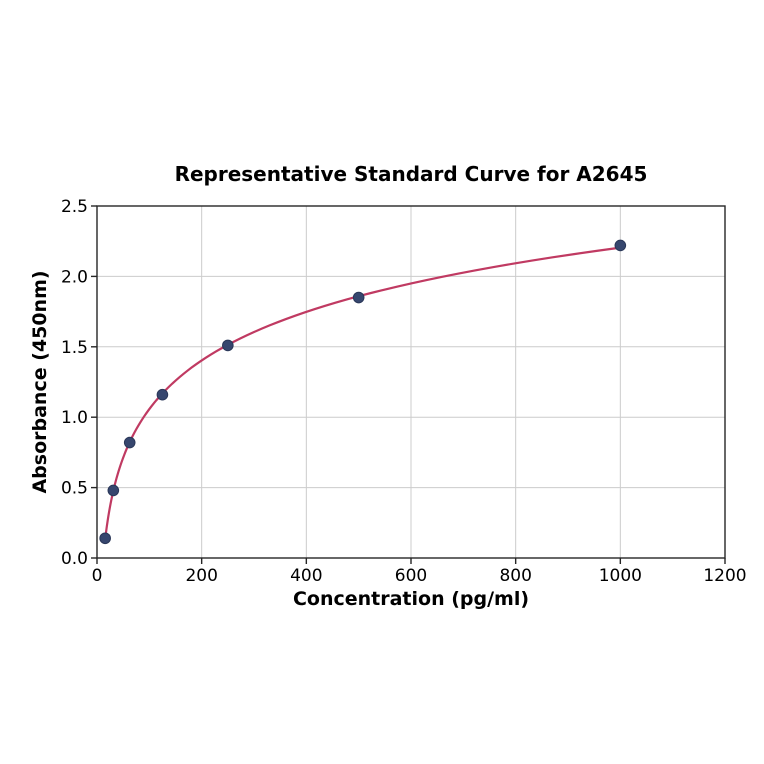 The width and height of the screenshot is (764, 764). What do you see at coordinates (74, 418) in the screenshot?
I see `y-tick-label: 1.0` at bounding box center [74, 418].